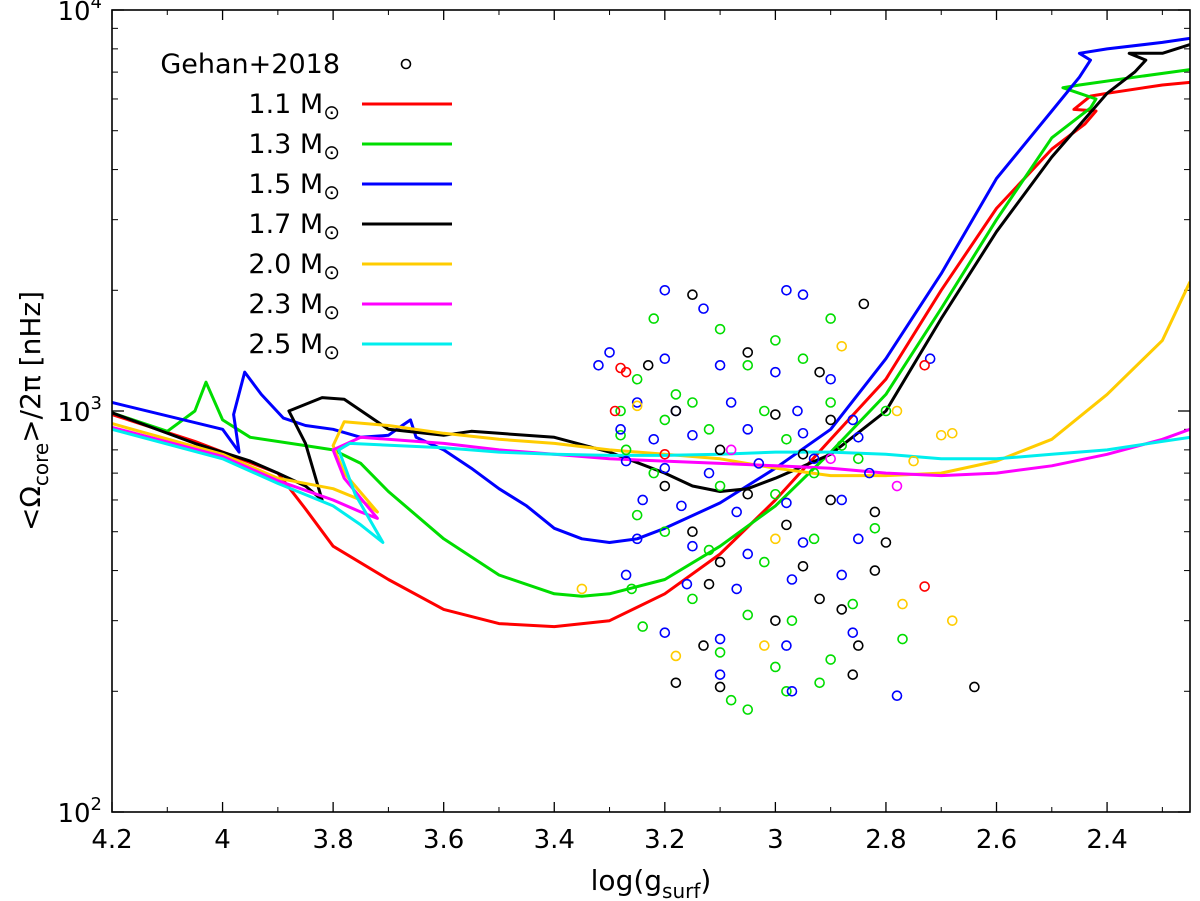 The image size is (1200, 901). What do you see at coordinates (775, 840) in the screenshot?
I see `x-tick-label: 3` at bounding box center [775, 840].